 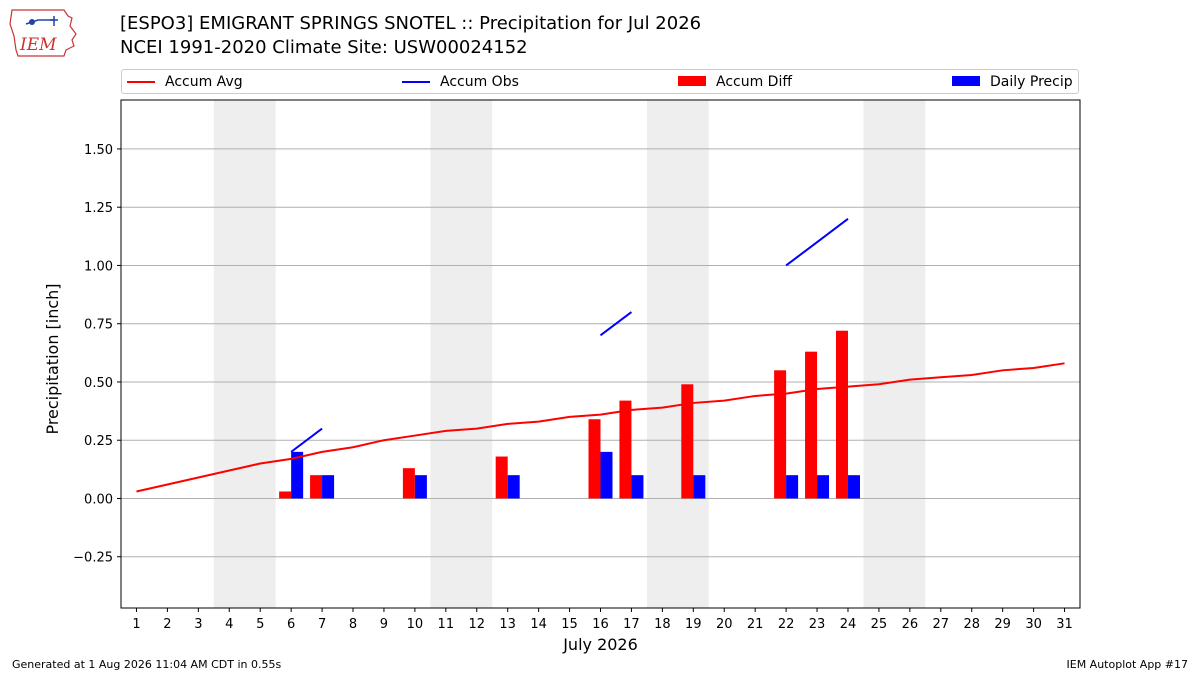 What do you see at coordinates (1127, 664) in the screenshot?
I see `app-label: IEM Autoplot App #17` at bounding box center [1127, 664].